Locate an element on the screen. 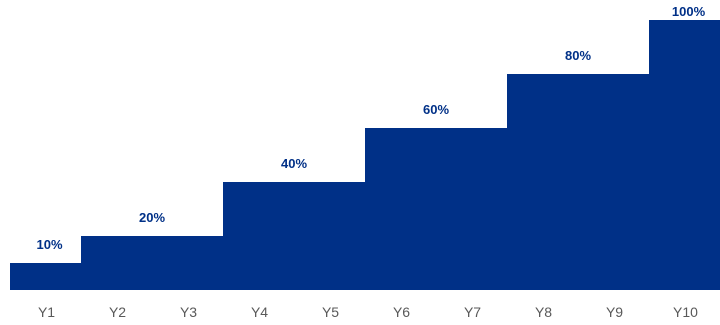  x-tick-label: Y10 is located at coordinates (685, 312).